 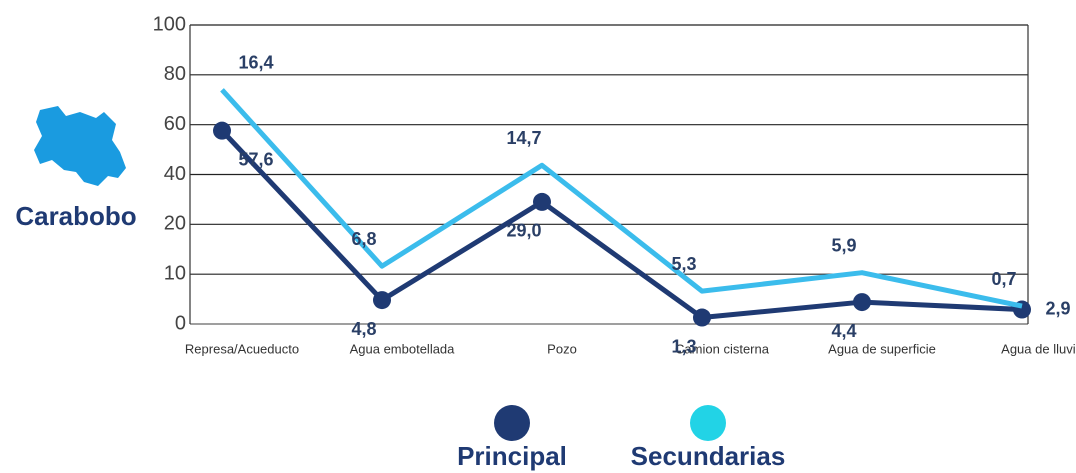 I want to click on y-tick-label: 0, so click(x=180, y=323).